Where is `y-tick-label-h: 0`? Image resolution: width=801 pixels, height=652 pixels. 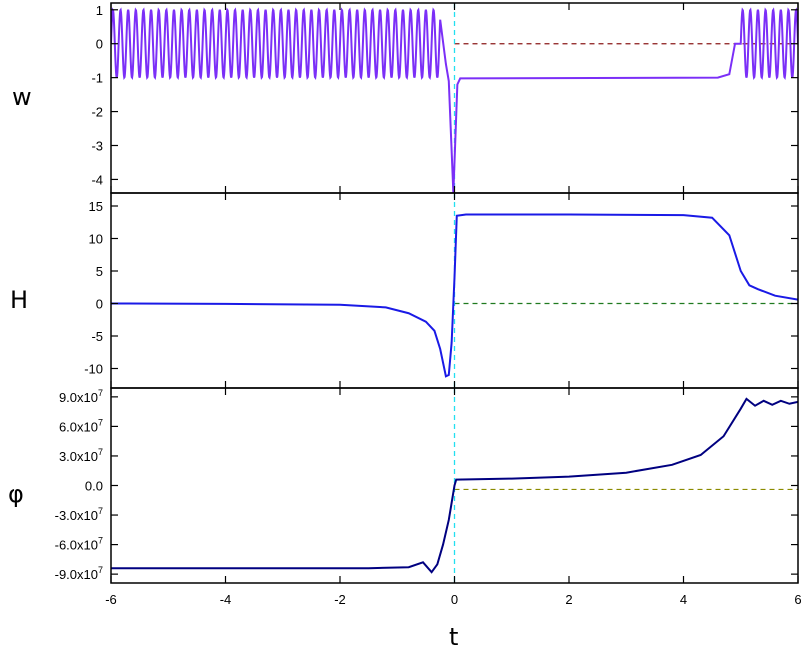
y-tick-label-h: 0 is located at coordinates (99, 304).